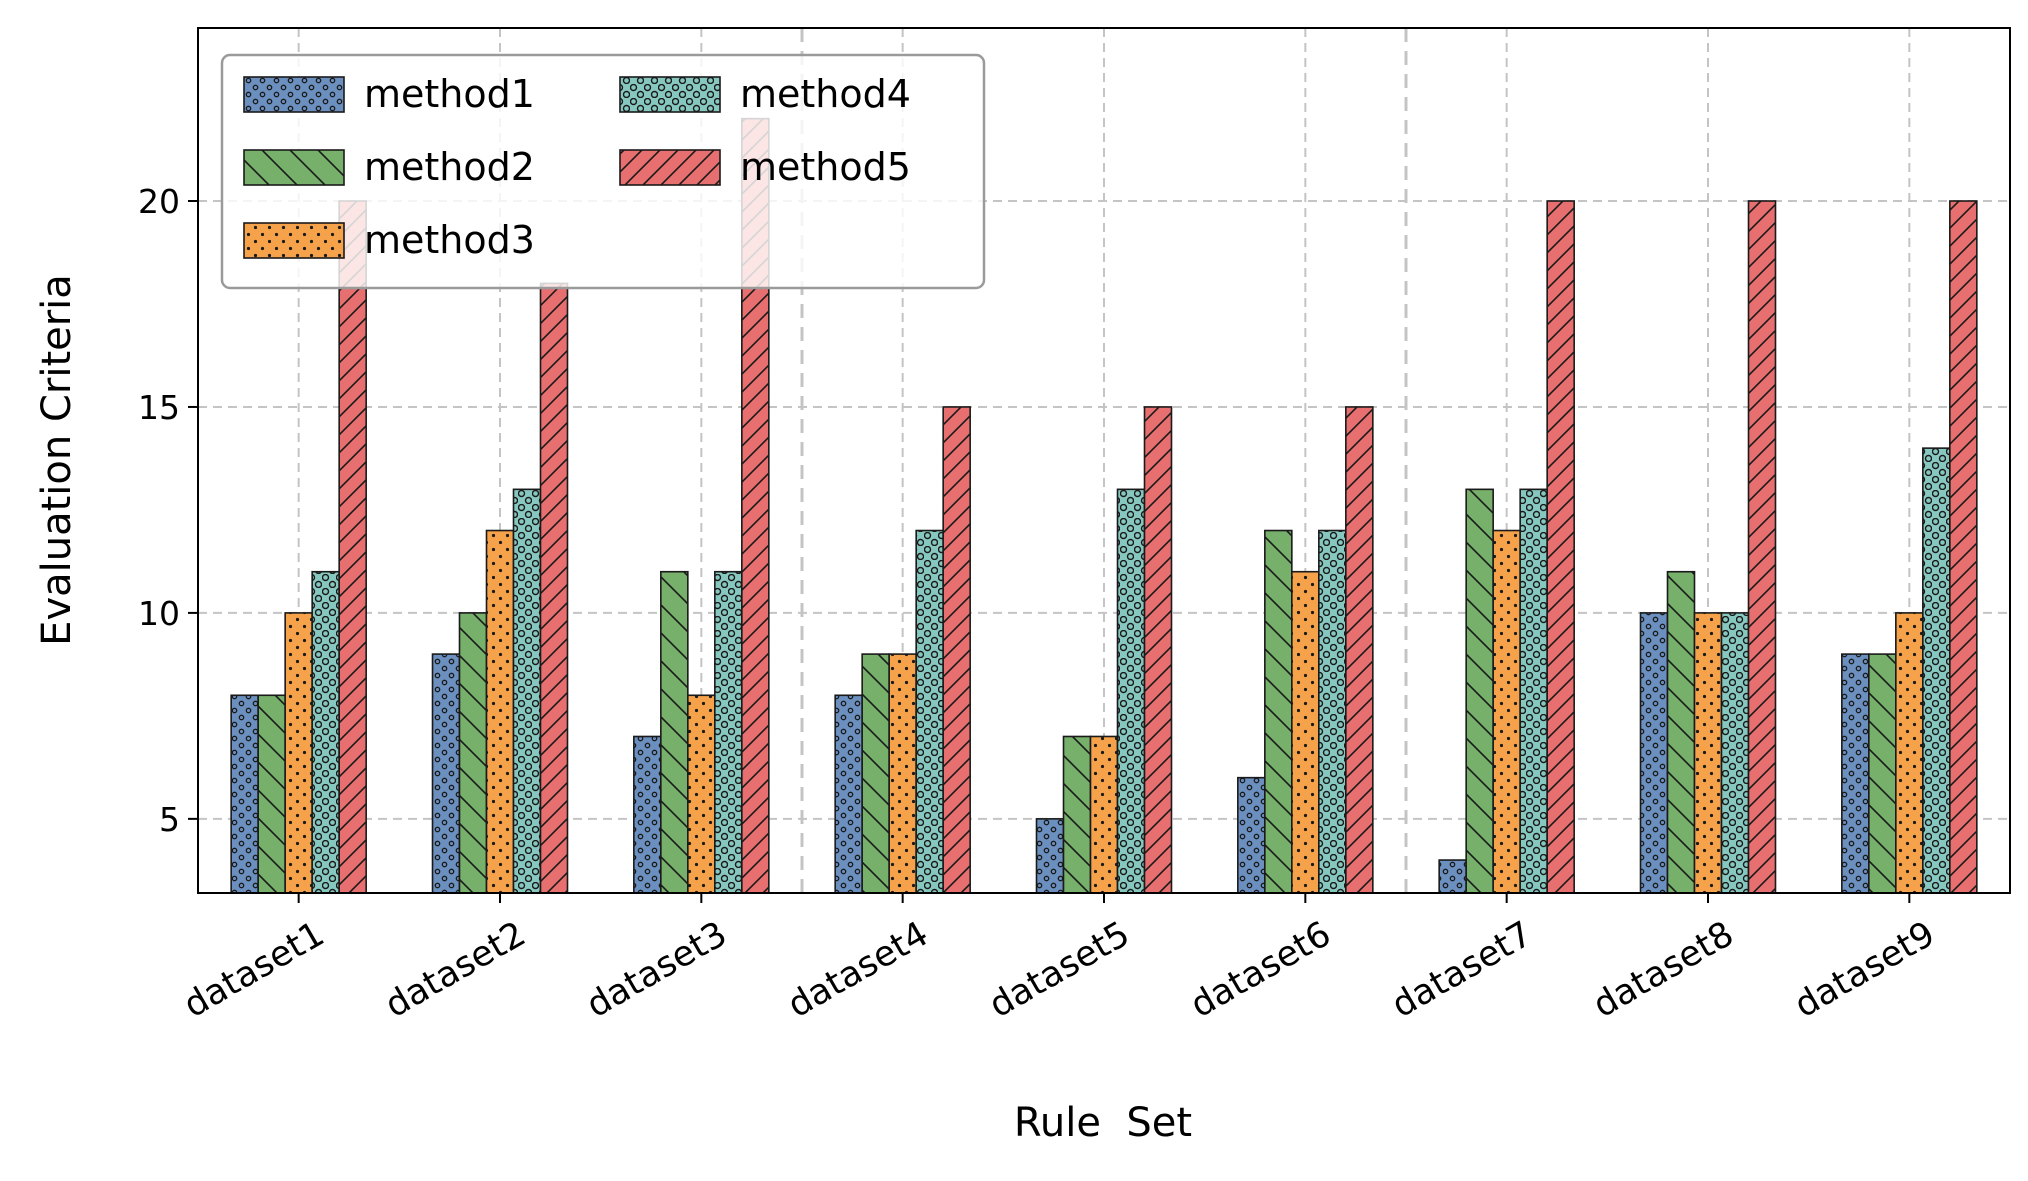 This screenshot has width=2028, height=1181. I want to click on bar-method2-dataset4, so click(875, 773).